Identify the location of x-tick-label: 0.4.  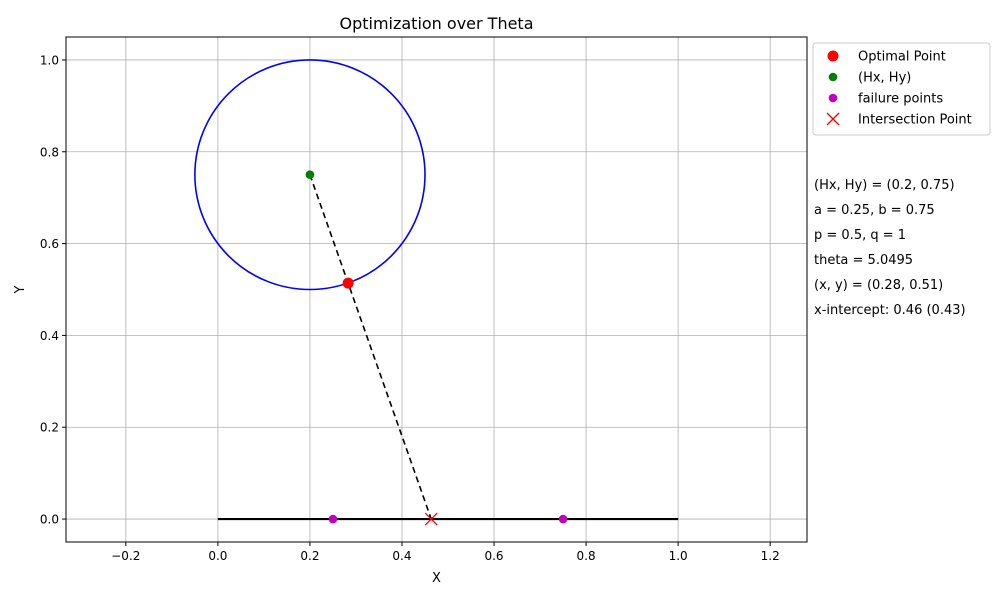
(401, 556).